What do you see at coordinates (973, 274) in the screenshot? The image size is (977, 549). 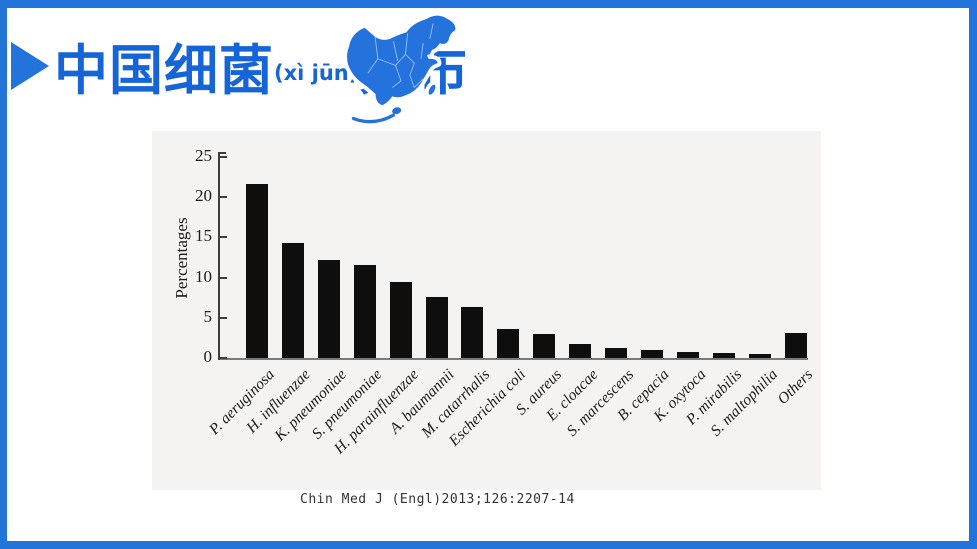 I see `slide-border-right` at bounding box center [973, 274].